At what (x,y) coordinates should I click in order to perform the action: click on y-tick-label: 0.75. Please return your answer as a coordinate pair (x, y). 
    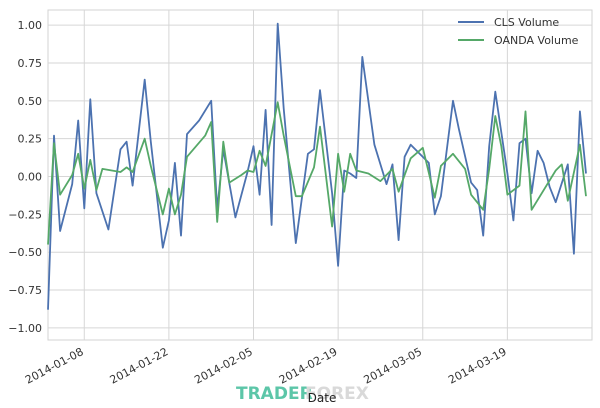
    Looking at the image, I should click on (30, 63).